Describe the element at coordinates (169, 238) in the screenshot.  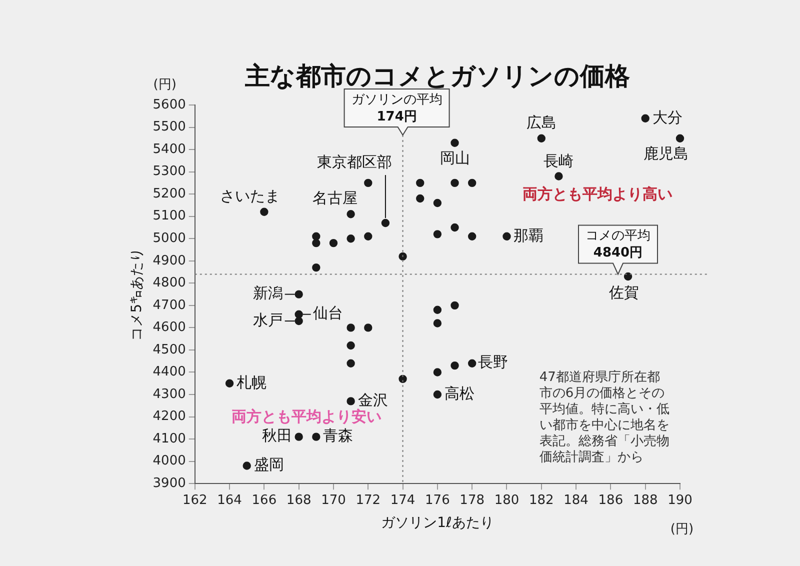
I see `y-tick-label: 5000` at that location.